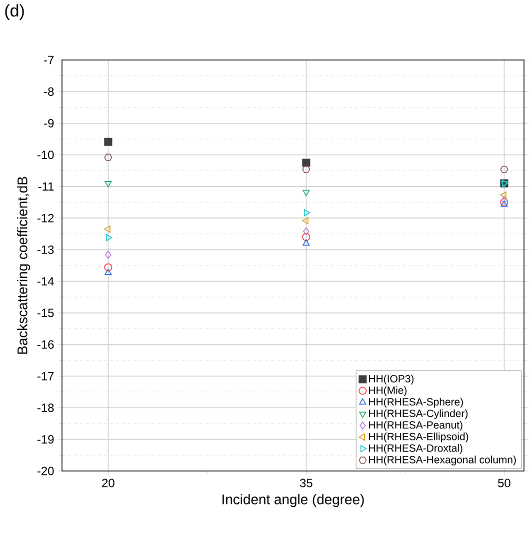 The width and height of the screenshot is (531, 540). What do you see at coordinates (442, 461) in the screenshot?
I see `legend-label: HH(RHESA-Hexagonal column)` at bounding box center [442, 461].